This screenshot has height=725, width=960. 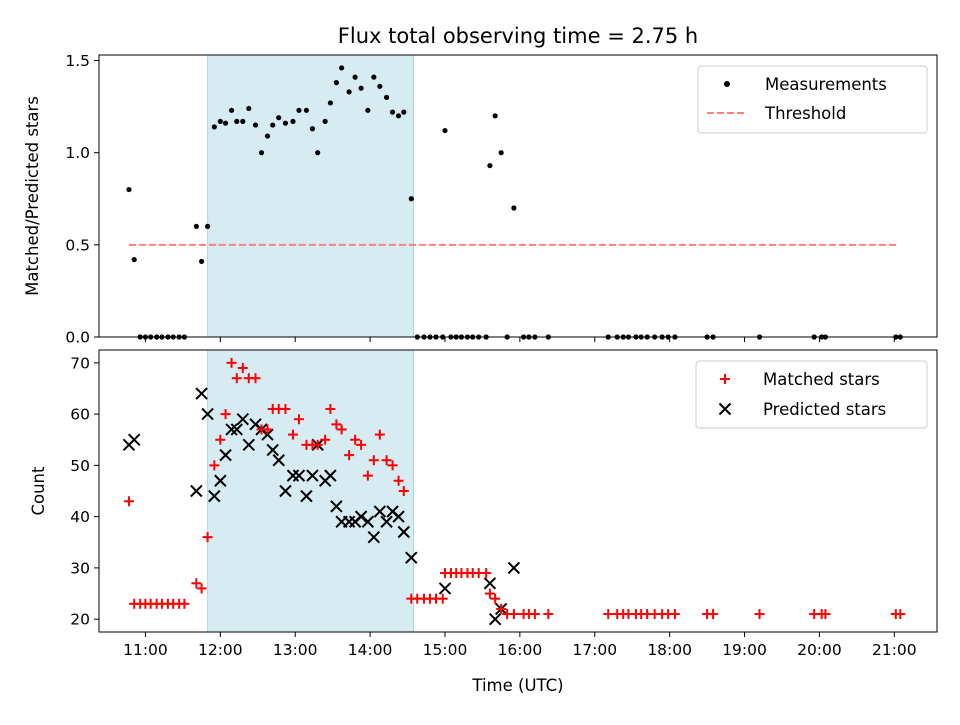 I want to click on ratio-legend-box, so click(x=812, y=99).